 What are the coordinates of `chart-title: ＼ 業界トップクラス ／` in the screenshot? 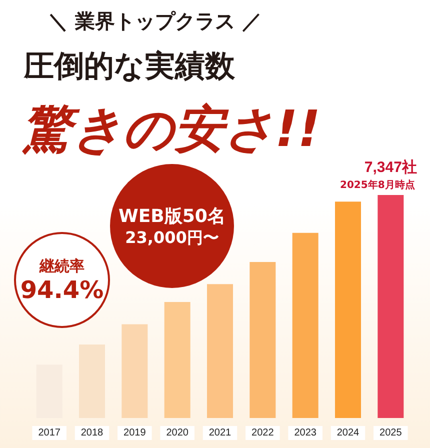 It's located at (155, 21).